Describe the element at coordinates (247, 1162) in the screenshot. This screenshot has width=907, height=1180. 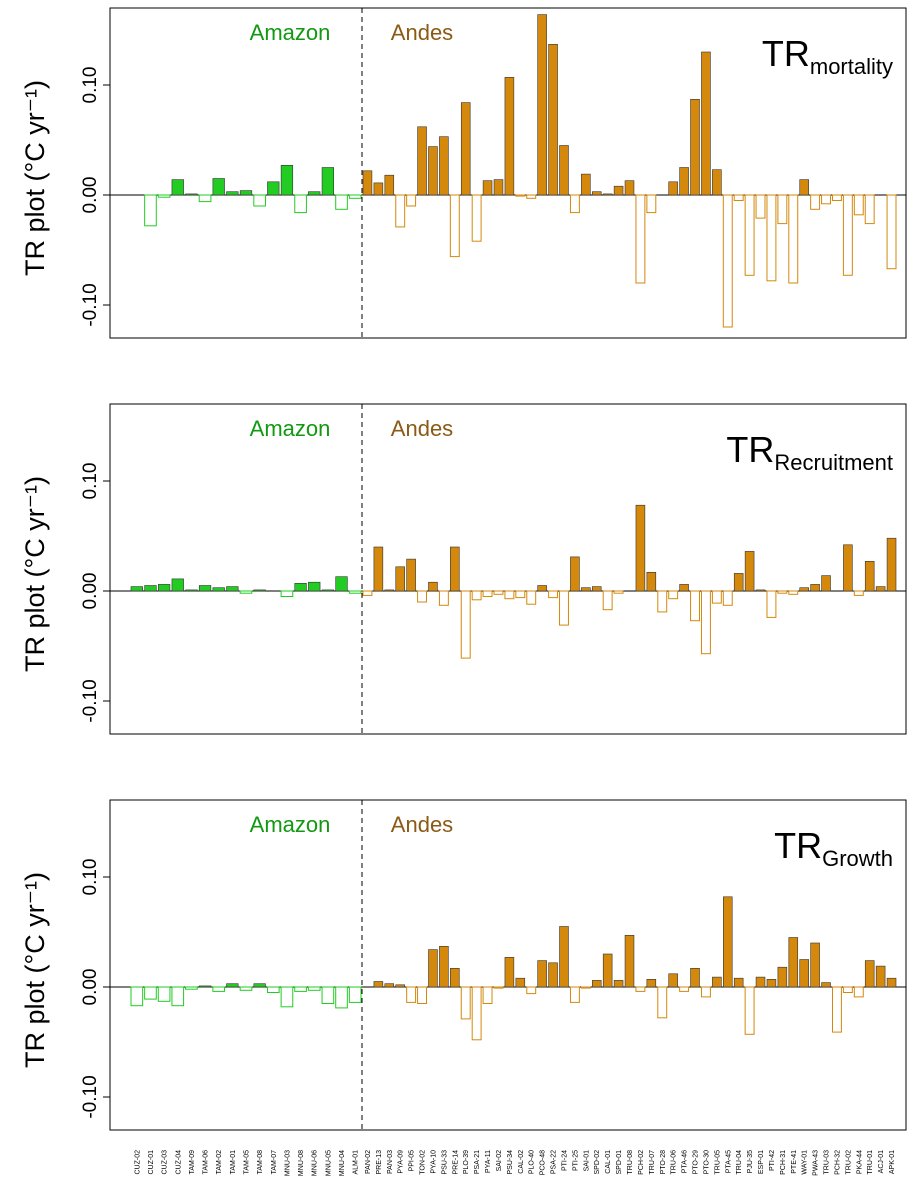
I see `x-tick-label: TAM-05` at that location.